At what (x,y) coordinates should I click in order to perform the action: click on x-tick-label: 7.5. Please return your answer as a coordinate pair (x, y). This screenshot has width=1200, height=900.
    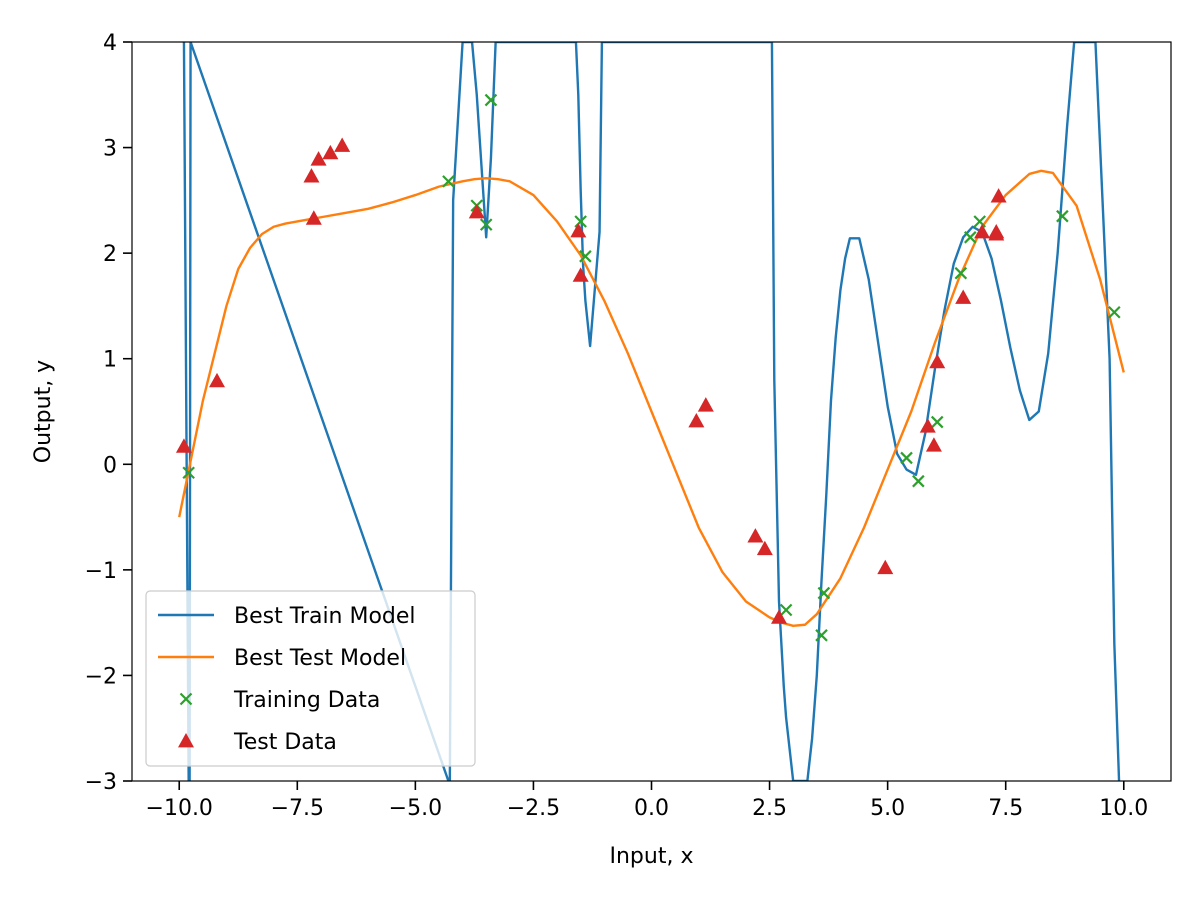
    Looking at the image, I should click on (1005, 808).